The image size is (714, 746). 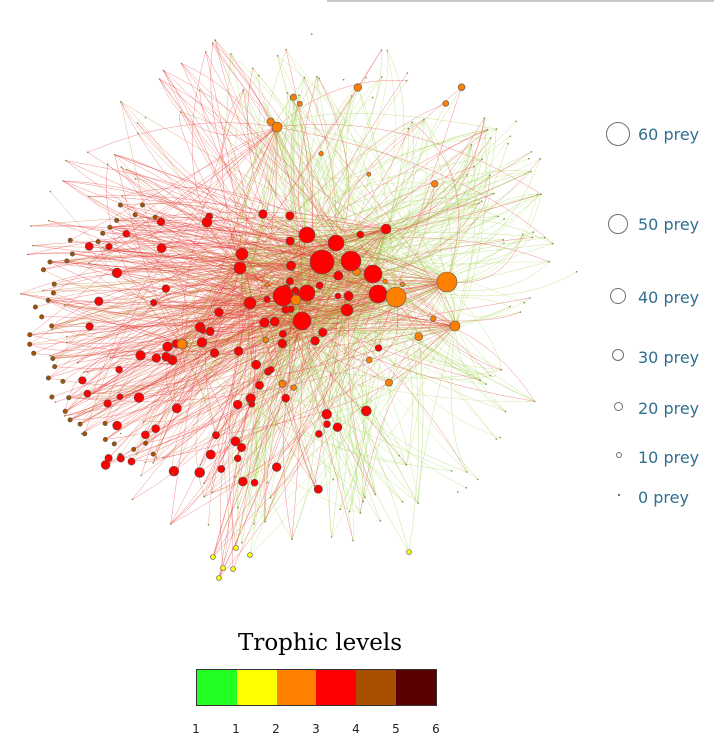 What do you see at coordinates (652, 229) in the screenshot?
I see `size-legend-row-50: 50 prey` at bounding box center [652, 229].